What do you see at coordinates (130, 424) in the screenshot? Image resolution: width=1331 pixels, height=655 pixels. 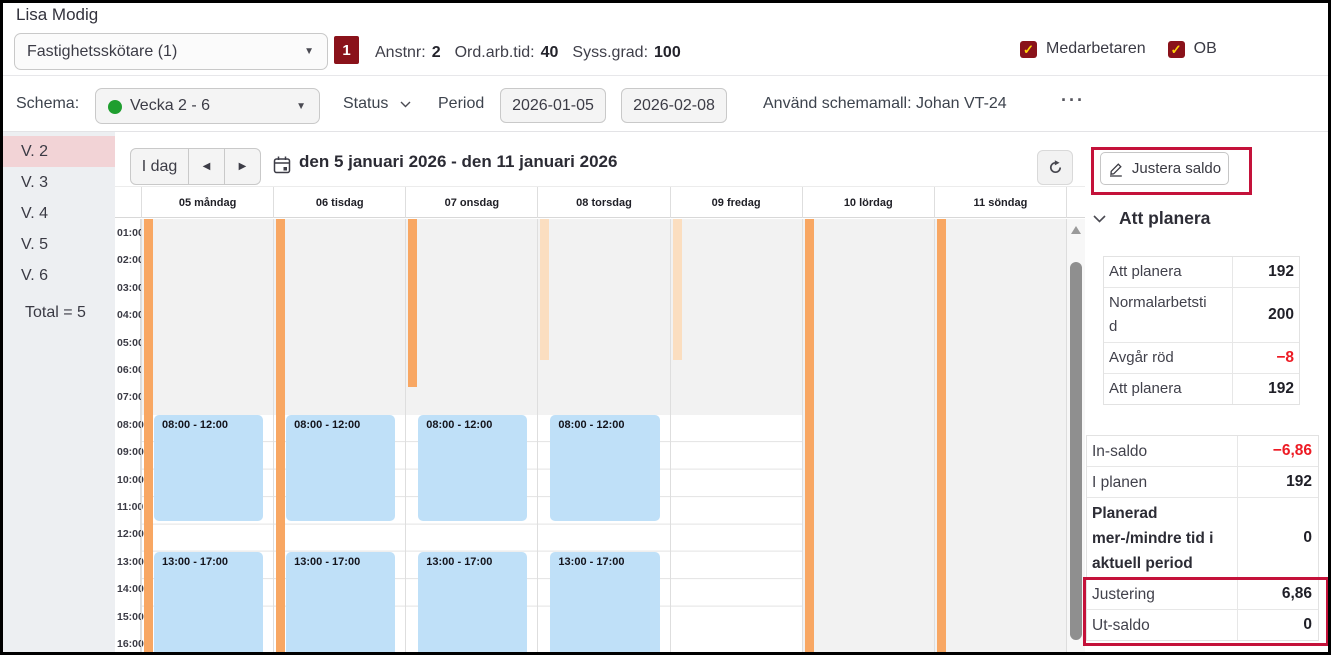 I see `hour-label: 08:00` at bounding box center [130, 424].